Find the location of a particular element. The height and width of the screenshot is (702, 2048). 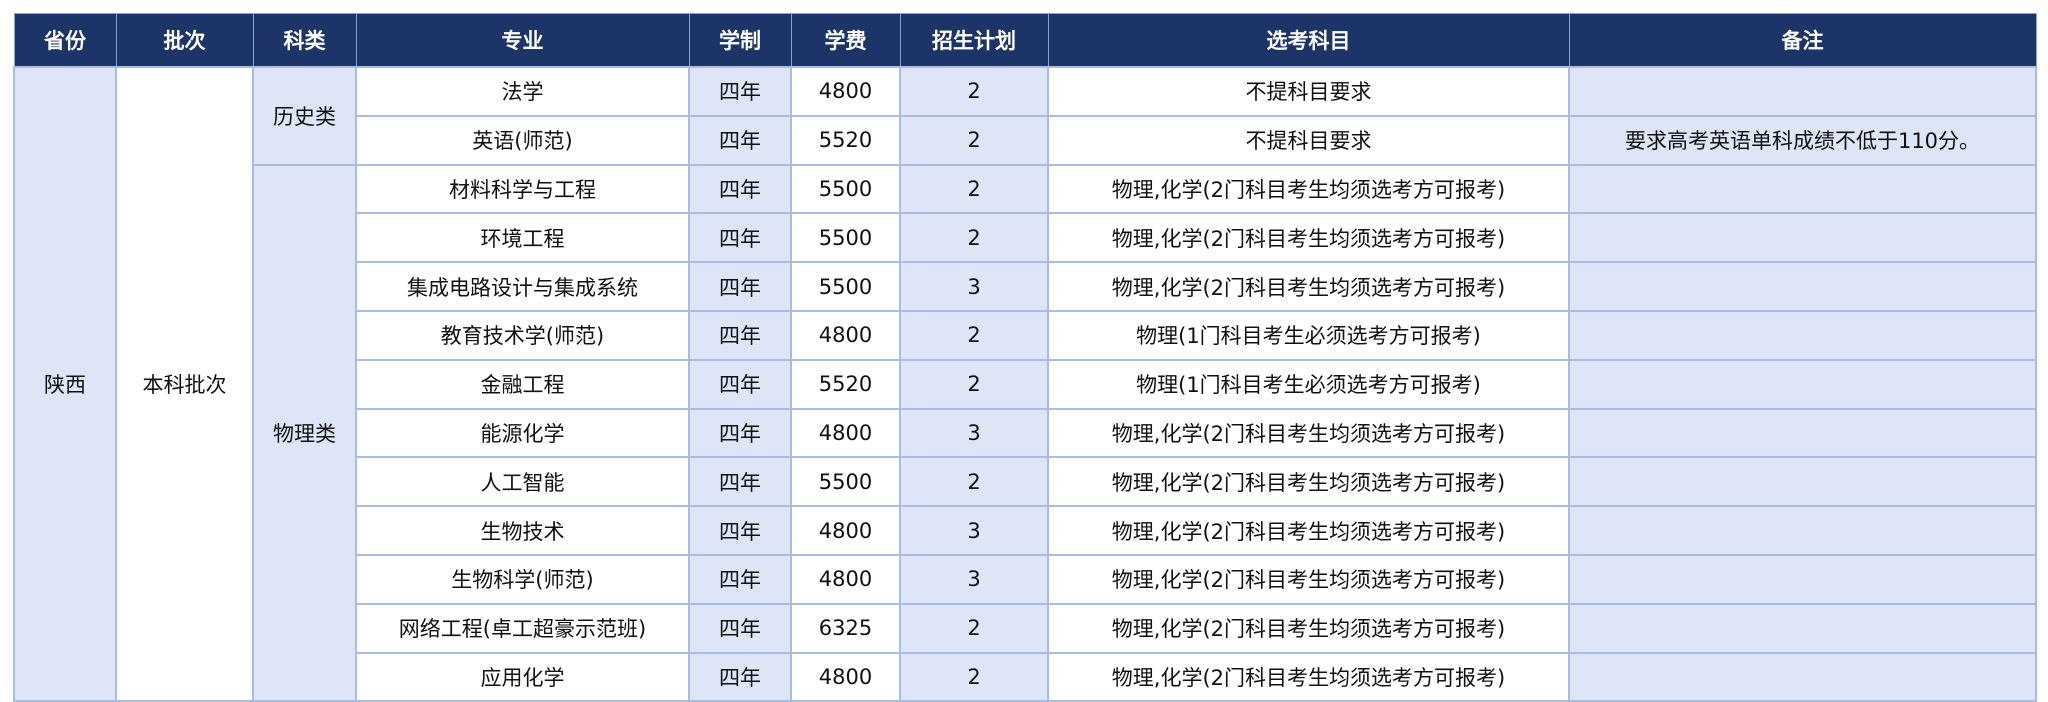

header-row: 省份 批次 科类 专业 学制 学费 招生计划 选考科目 备注 is located at coordinates (1025, 40).